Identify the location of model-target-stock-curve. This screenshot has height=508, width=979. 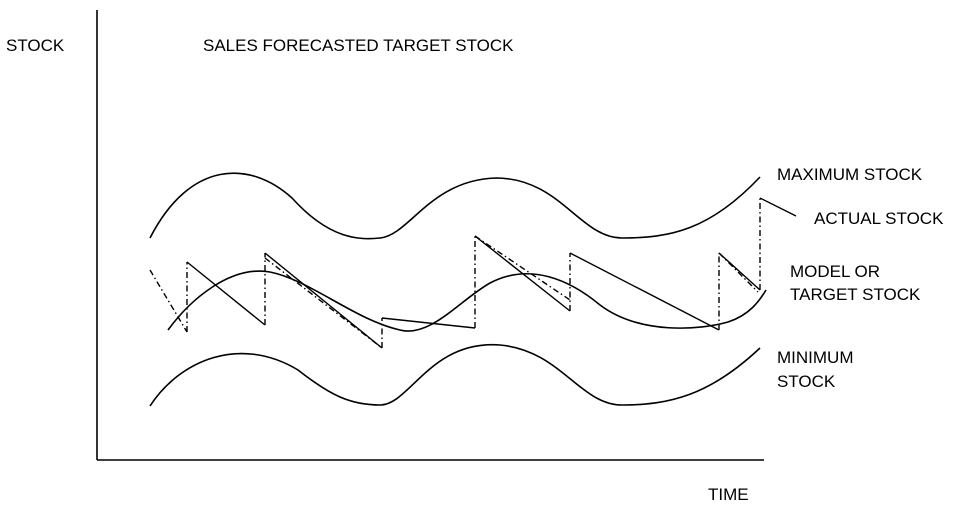
(467, 301).